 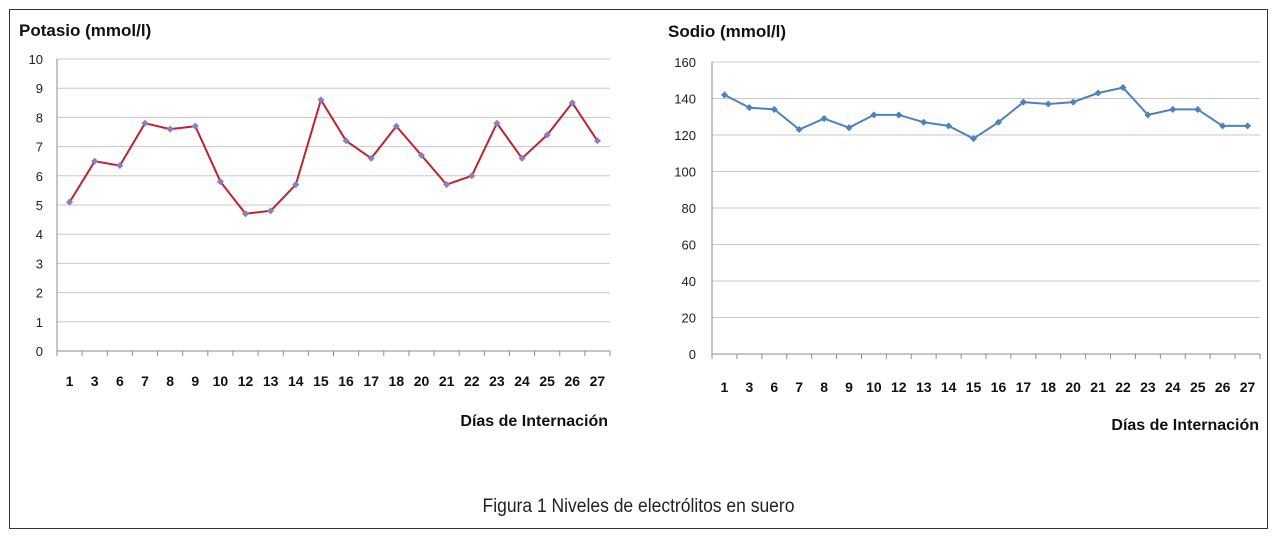 I want to click on y-tick-label: 100, so click(x=685, y=172).